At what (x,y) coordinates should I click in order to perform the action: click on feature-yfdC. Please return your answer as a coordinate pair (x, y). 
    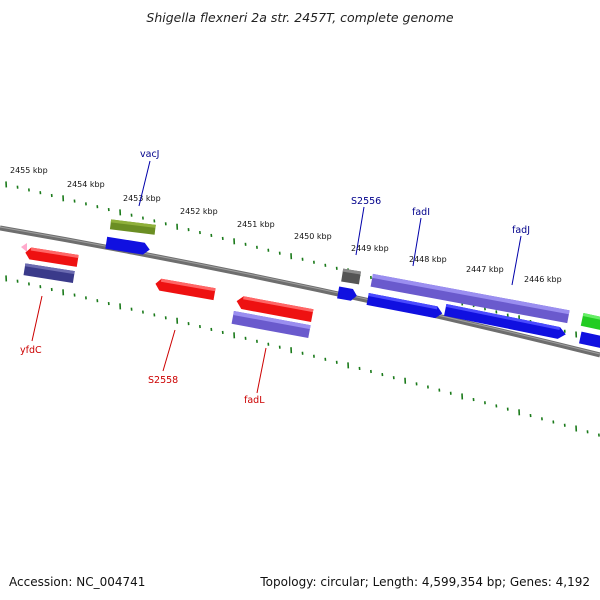
    Looking at the image, I should click on (49, 273).